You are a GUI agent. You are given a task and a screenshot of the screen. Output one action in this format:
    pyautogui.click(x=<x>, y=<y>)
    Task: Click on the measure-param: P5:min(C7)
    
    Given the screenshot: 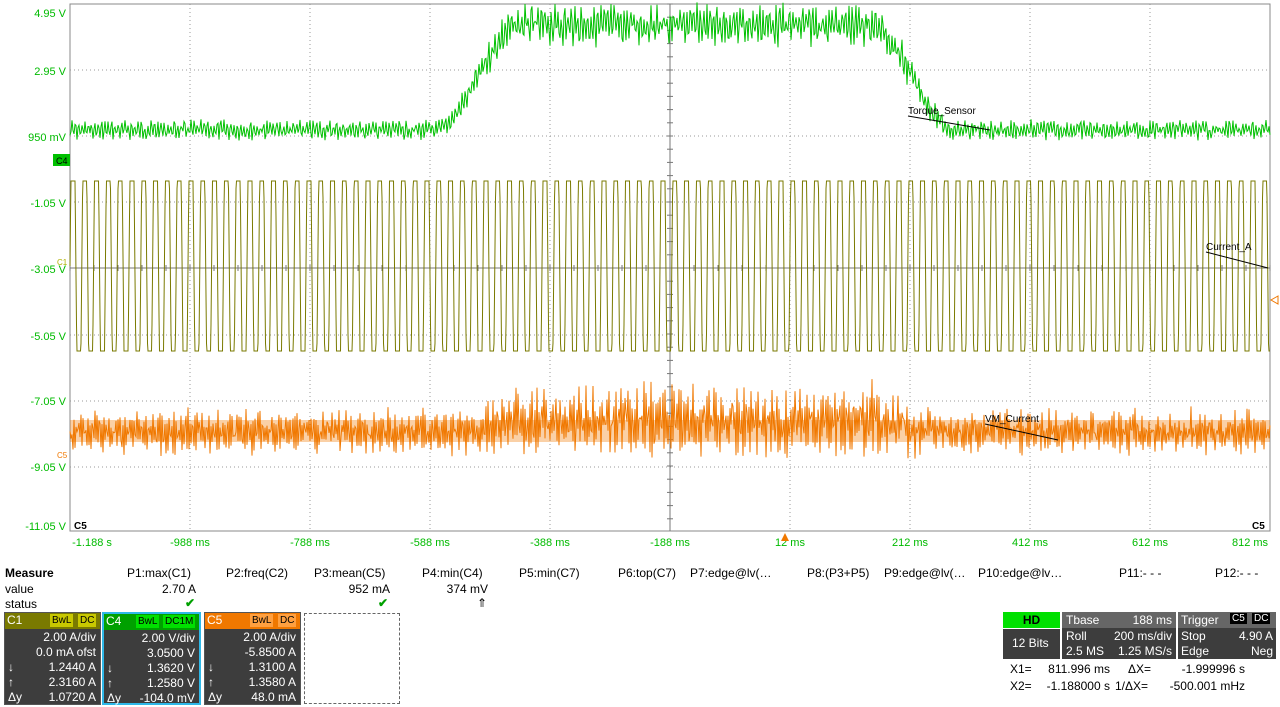 What is the action you would take?
    pyautogui.click(x=549, y=573)
    